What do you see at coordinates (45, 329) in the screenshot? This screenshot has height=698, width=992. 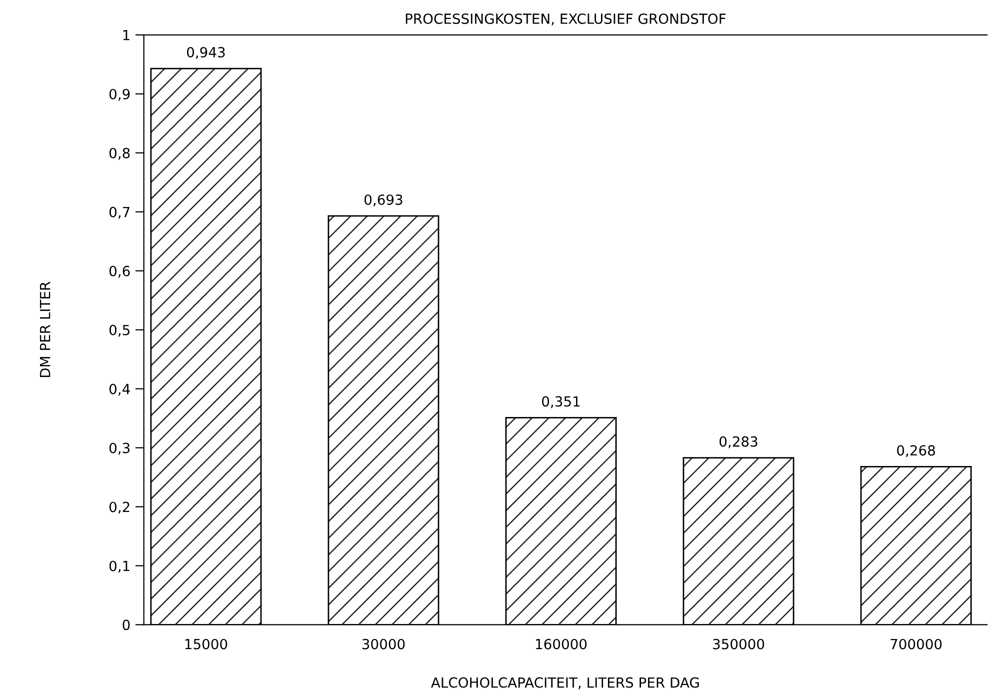 I see `y-axis-title: DM PER LITER` at bounding box center [45, 329].